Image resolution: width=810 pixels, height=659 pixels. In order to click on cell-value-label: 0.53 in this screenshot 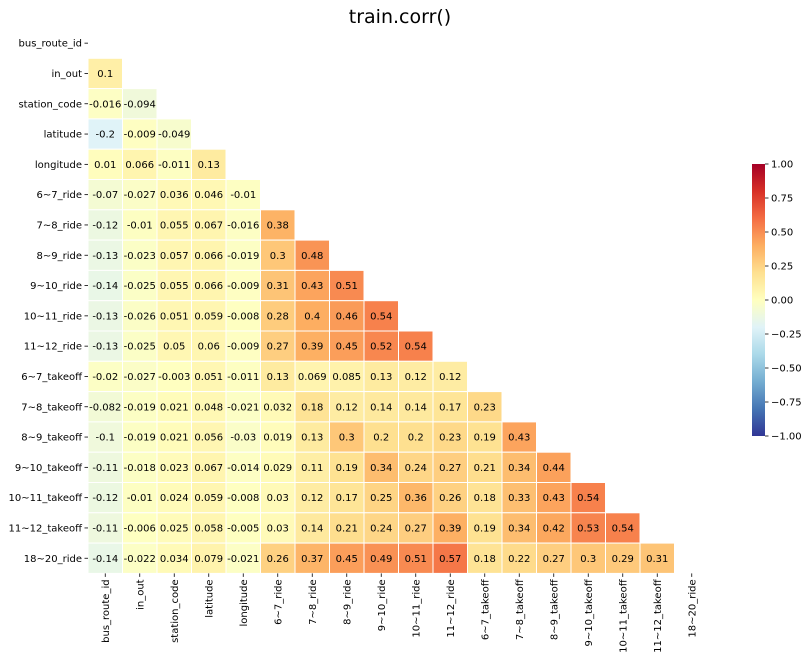, I will do `click(588, 528)`.